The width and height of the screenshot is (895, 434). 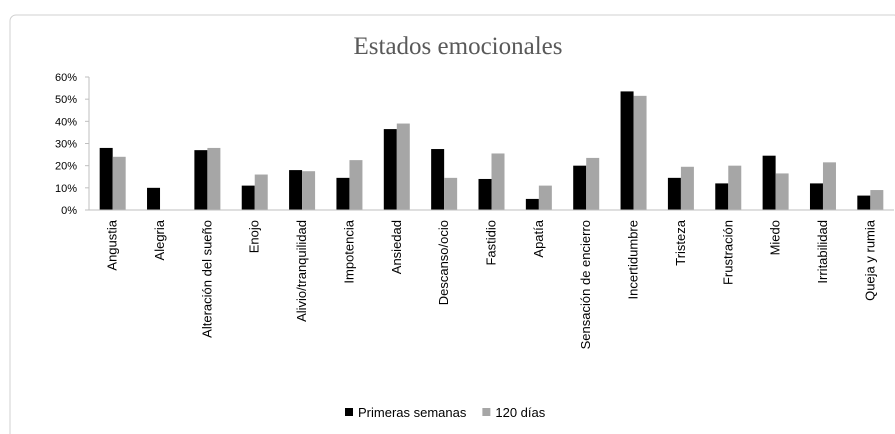 What do you see at coordinates (443, 262) in the screenshot?
I see `x-tick-label: Descanso/ocio` at bounding box center [443, 262].